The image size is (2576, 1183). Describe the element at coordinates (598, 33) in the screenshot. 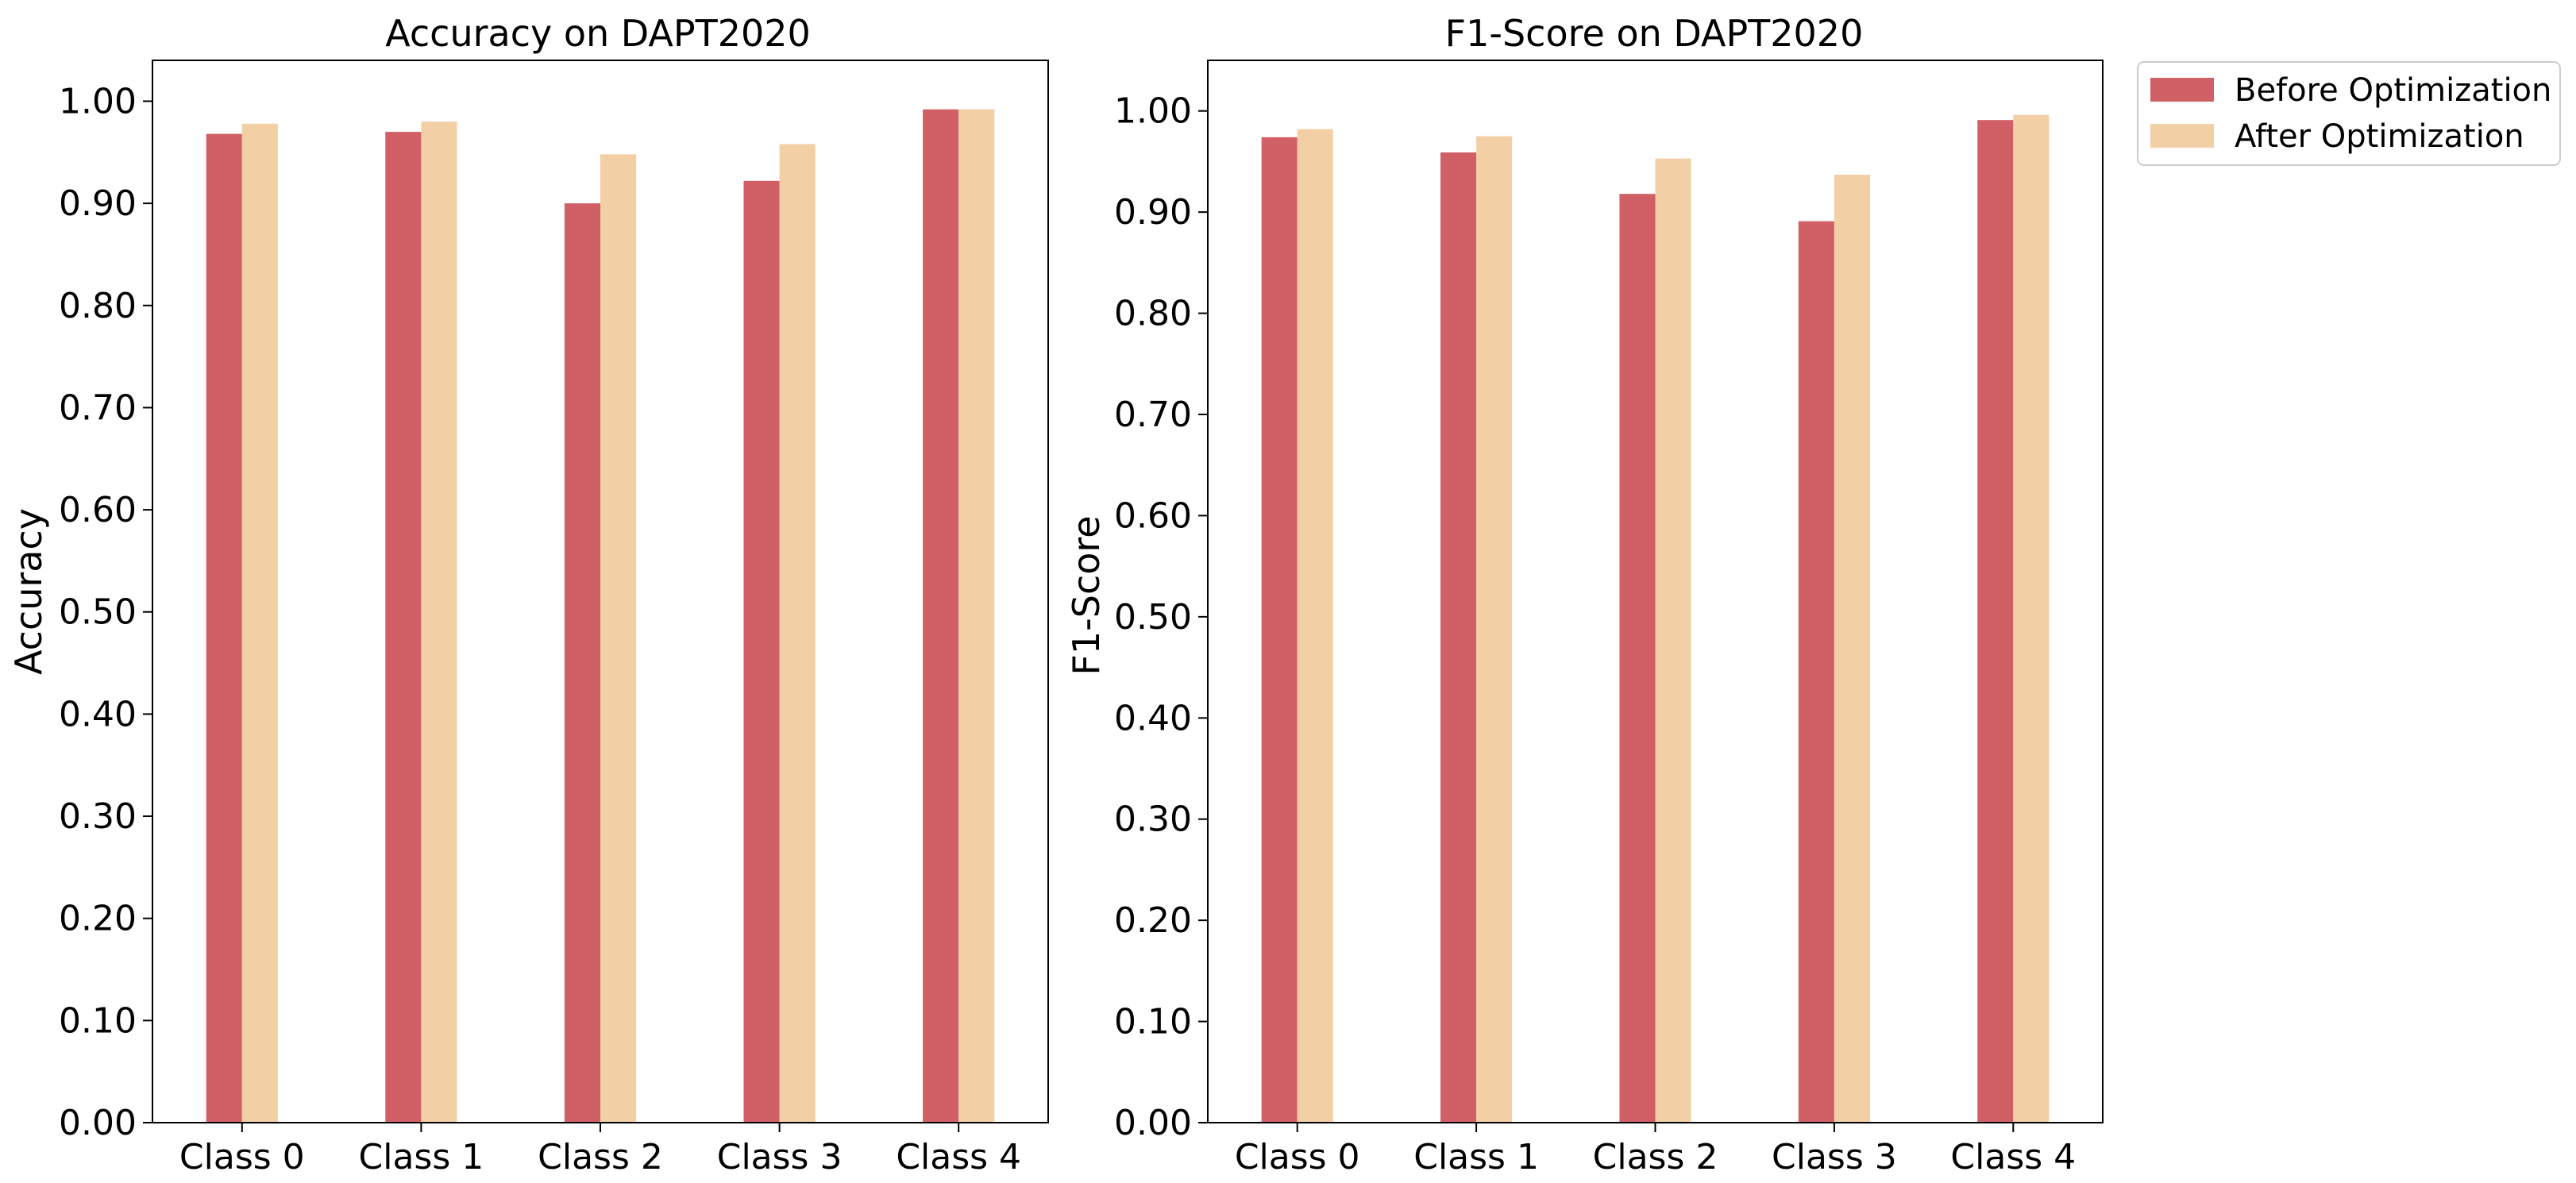

I see `chart-title: Accuracy on DAPT2020` at that location.